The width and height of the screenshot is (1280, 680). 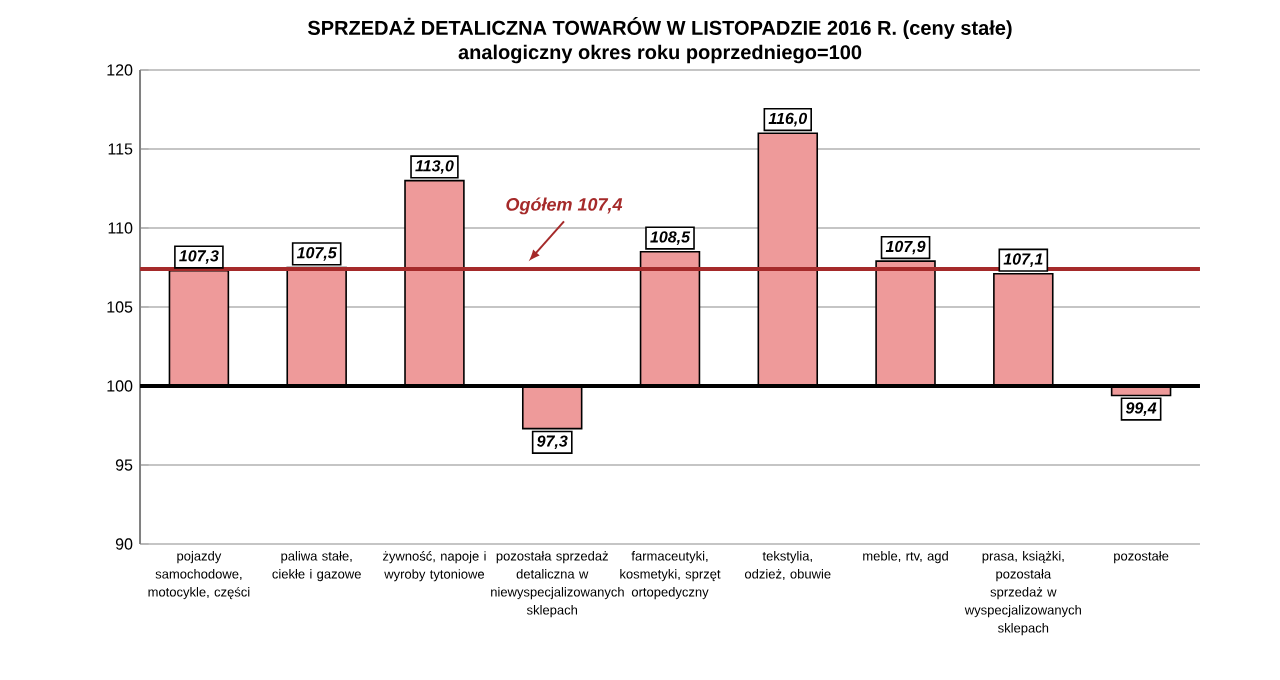 What do you see at coordinates (120, 228) in the screenshot?
I see `y-tick-label: 110` at bounding box center [120, 228].